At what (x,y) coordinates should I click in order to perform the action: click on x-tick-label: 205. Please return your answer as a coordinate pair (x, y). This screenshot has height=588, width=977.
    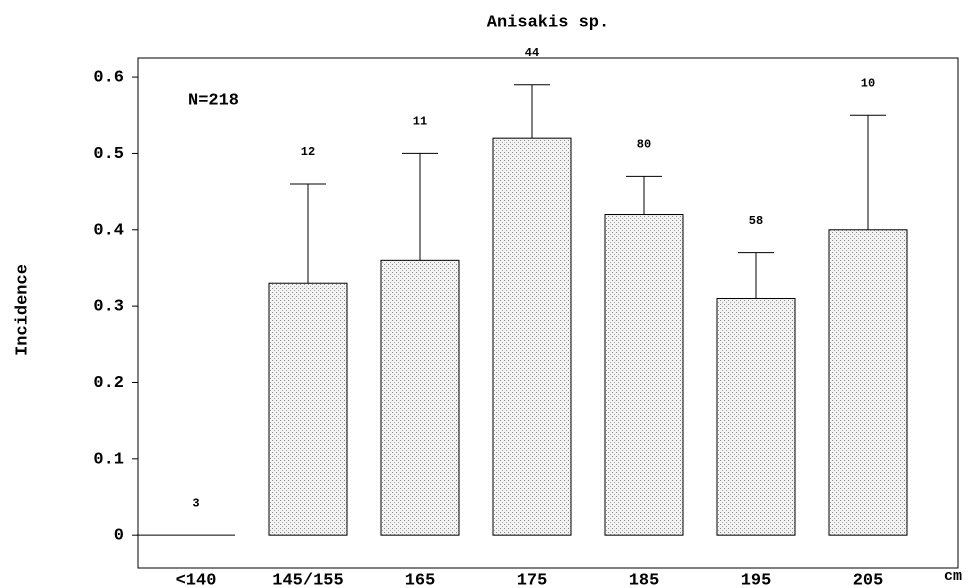
    Looking at the image, I should click on (868, 579).